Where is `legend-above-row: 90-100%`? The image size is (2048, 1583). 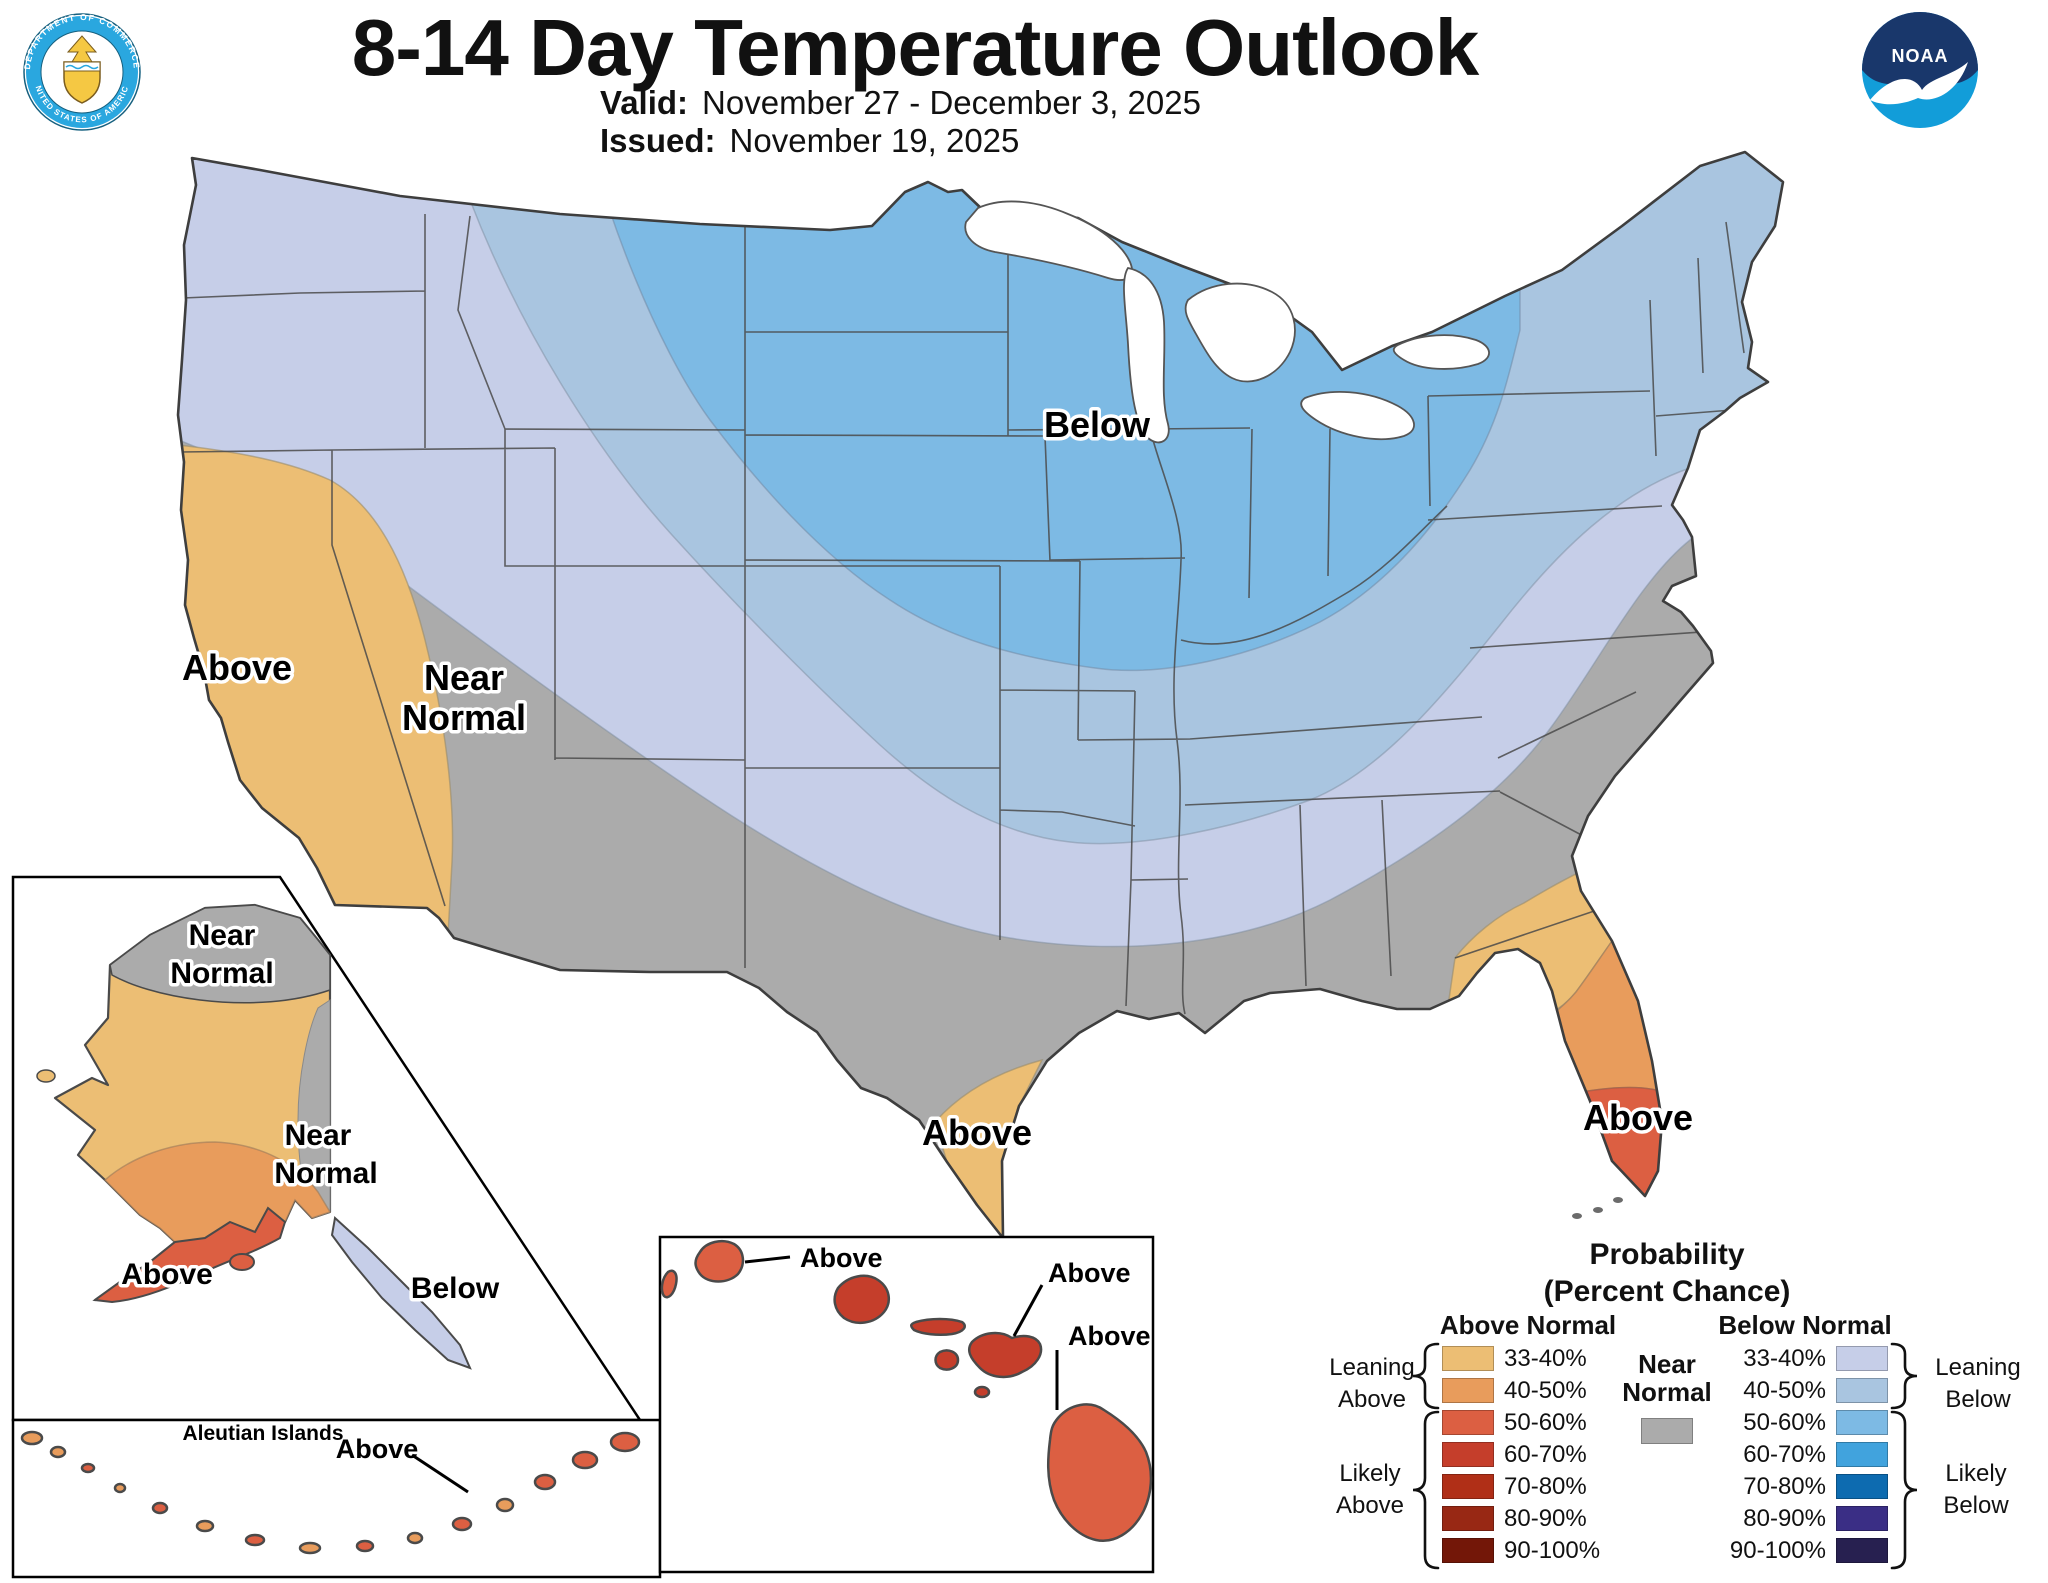
legend-above-row: 90-100% is located at coordinates (1521, 1550).